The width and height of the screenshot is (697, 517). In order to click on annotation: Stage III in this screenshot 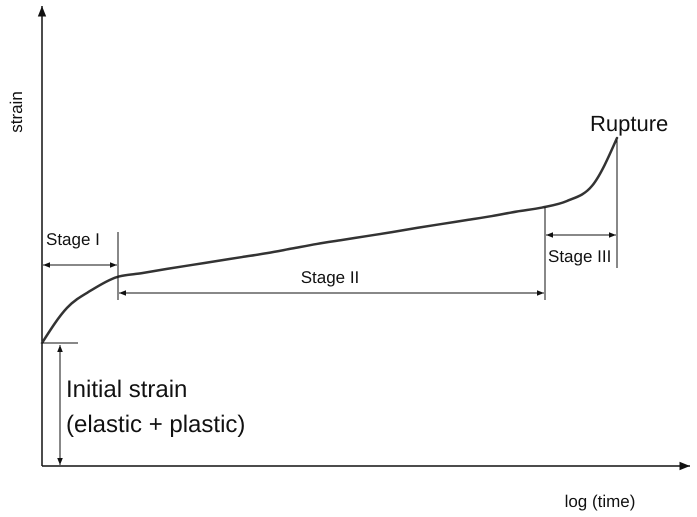, I will do `click(580, 256)`.